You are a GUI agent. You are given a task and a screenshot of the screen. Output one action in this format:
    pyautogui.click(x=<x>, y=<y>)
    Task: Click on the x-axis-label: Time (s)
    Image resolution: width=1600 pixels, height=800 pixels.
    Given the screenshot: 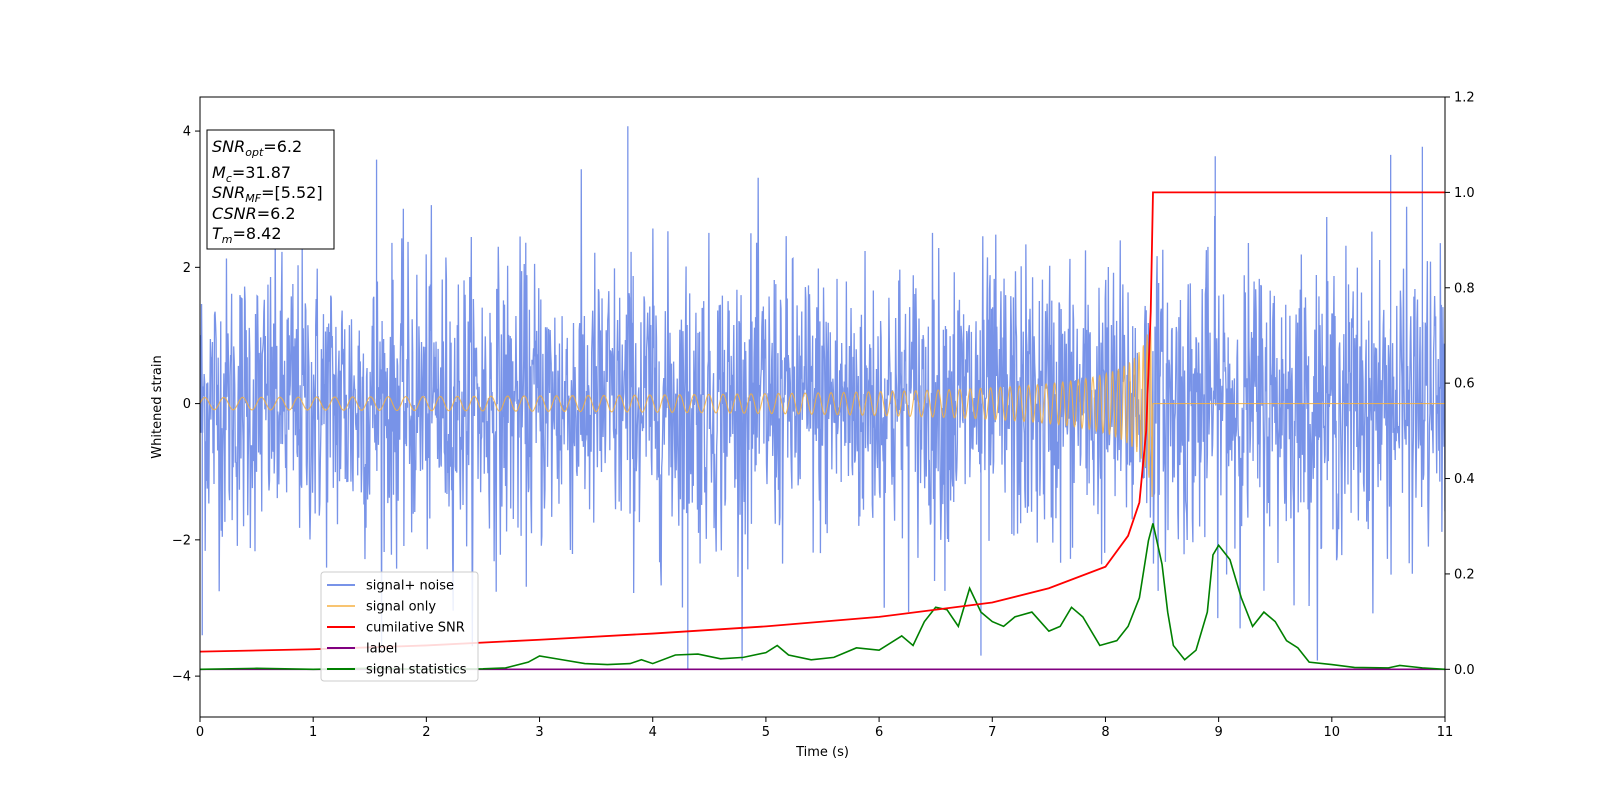 What is the action you would take?
    pyautogui.click(x=822, y=752)
    